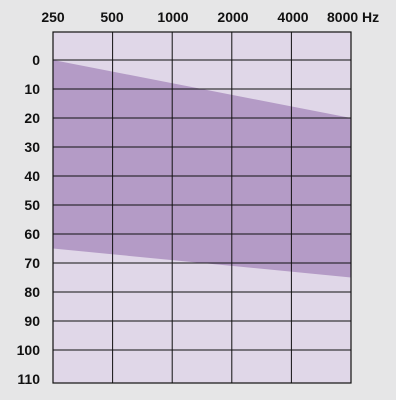 This screenshot has width=396, height=400. Describe the element at coordinates (28, 379) in the screenshot. I see `y-tick-label: 110` at that location.